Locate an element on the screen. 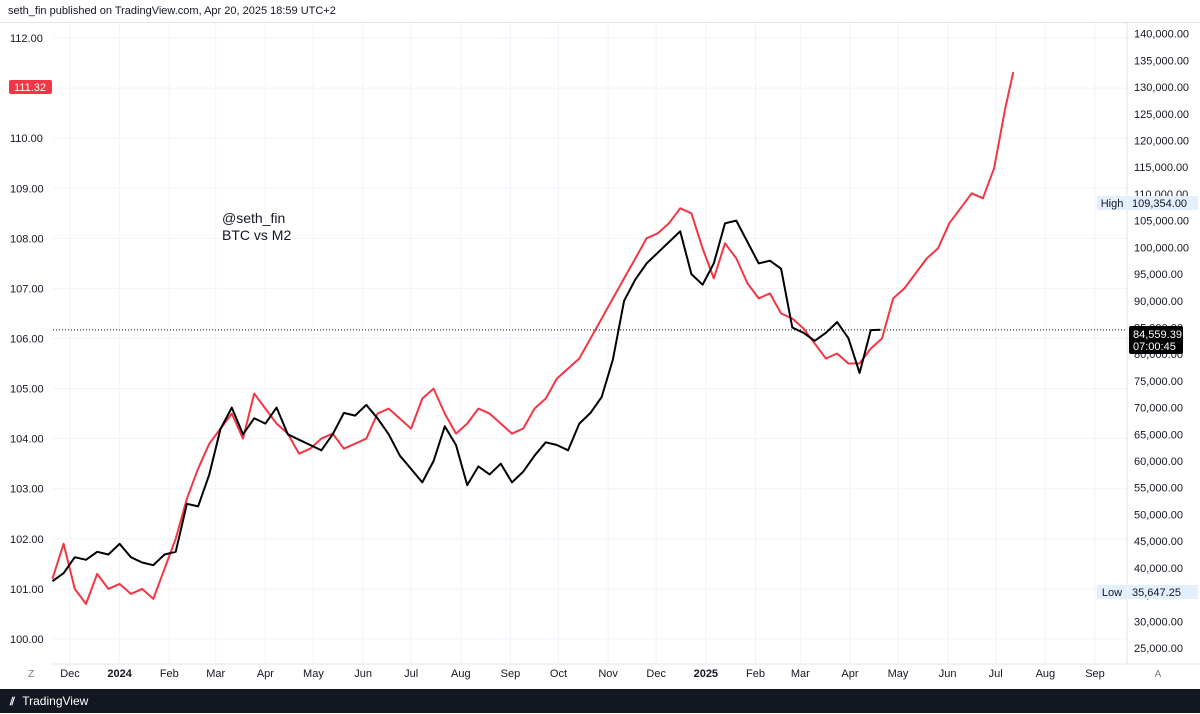 This screenshot has width=1200, height=714. right-tick-label: 140,000.00 is located at coordinates (1161, 35).